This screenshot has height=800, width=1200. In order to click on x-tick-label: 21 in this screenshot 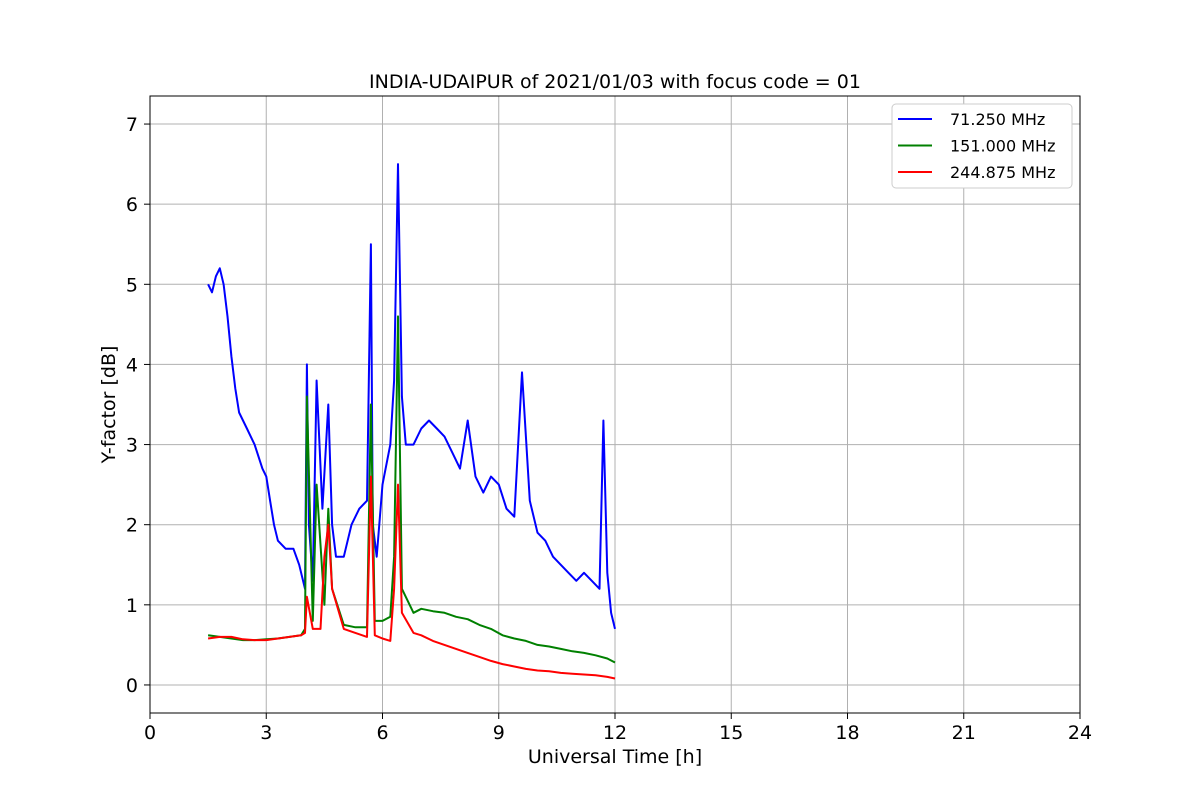, I will do `click(964, 733)`.